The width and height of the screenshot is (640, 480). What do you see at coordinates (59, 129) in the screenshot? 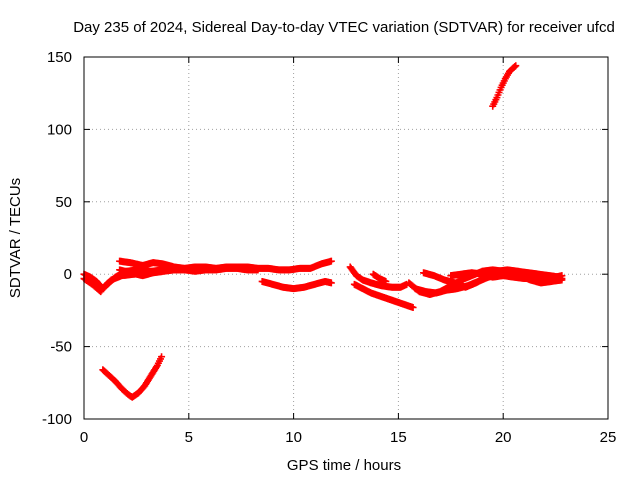
I see `y-tick-label: 100` at bounding box center [59, 129].